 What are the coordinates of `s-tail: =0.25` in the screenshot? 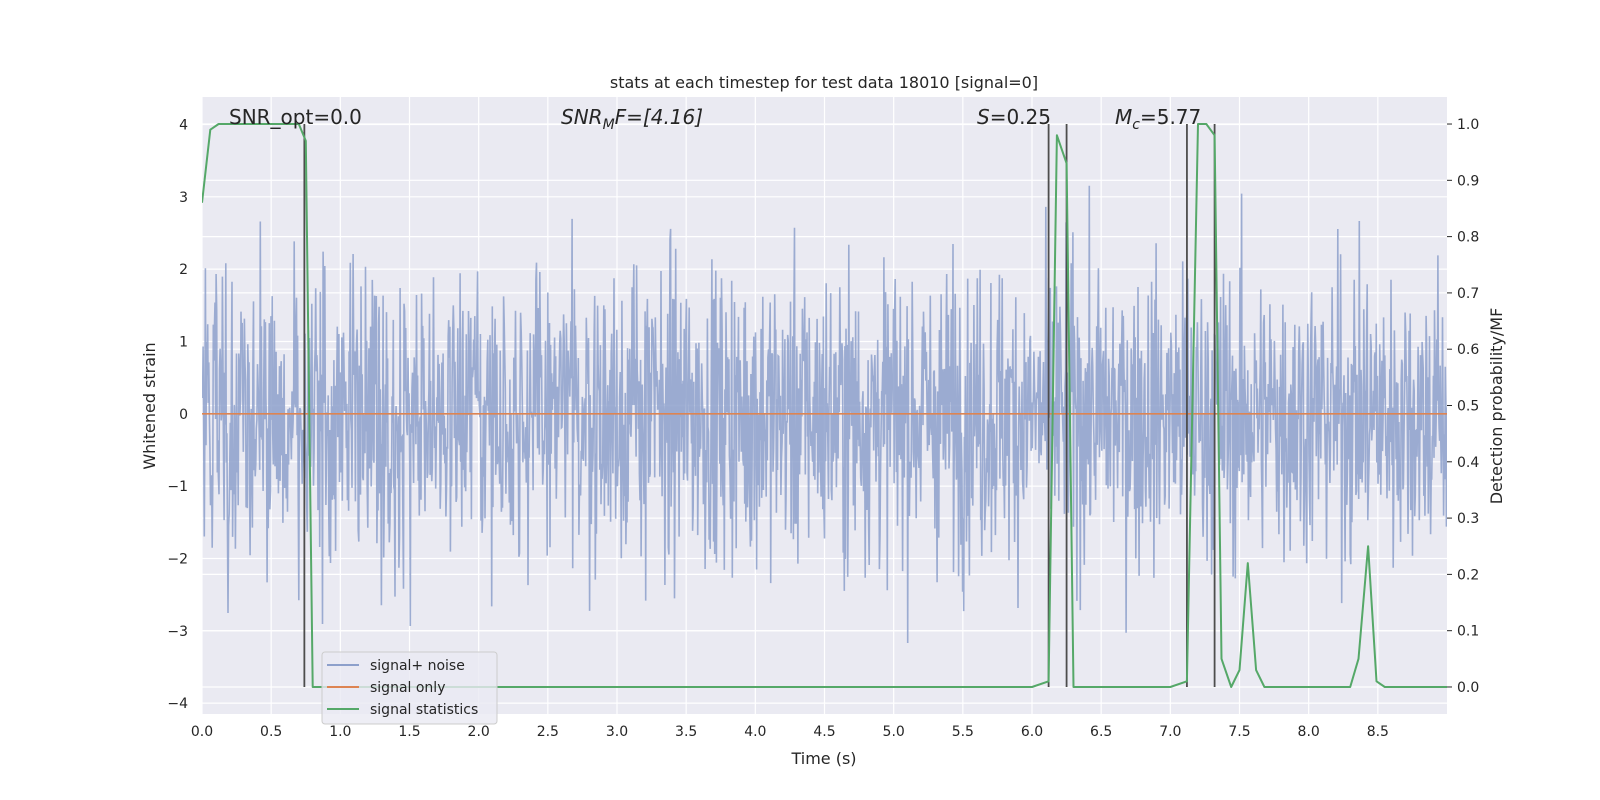 It's located at (1020, 117).